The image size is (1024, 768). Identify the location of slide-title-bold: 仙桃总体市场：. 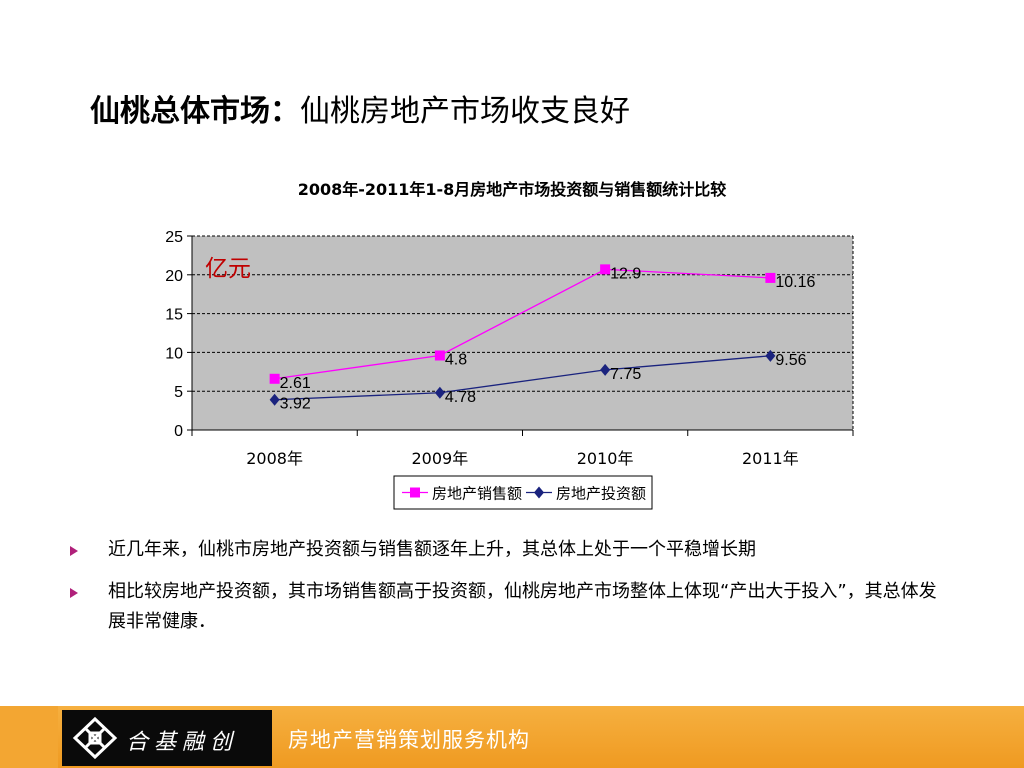
(195, 111).